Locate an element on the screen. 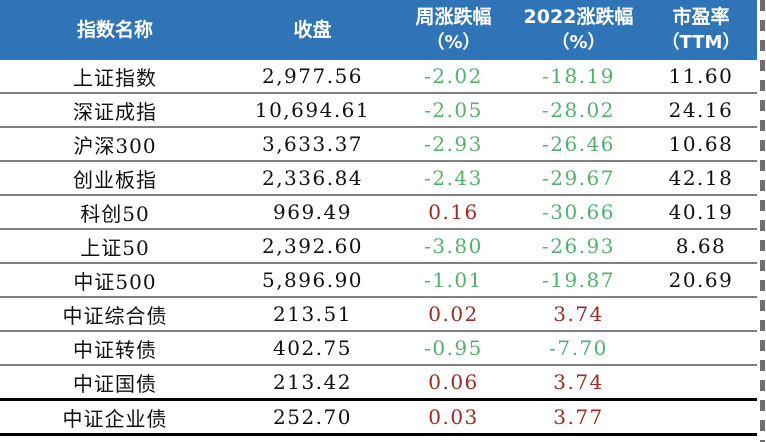 The height and width of the screenshot is (442, 766). week-change-cell: -2.43 is located at coordinates (453, 178).